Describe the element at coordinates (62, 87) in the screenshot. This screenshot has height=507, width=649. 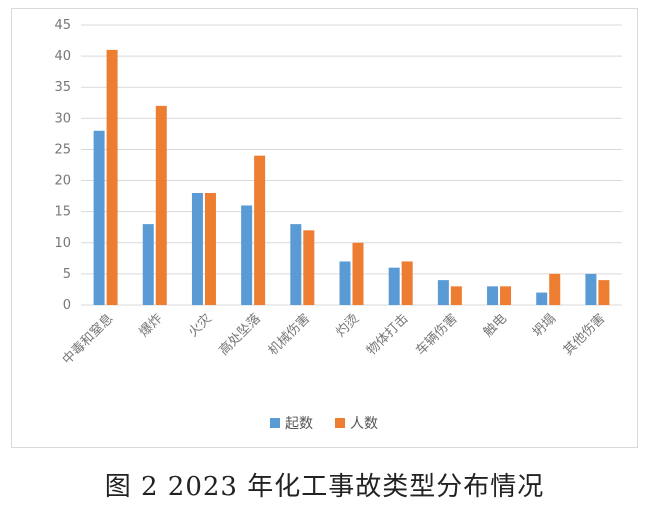
I see `y-tick-label: 35` at that location.